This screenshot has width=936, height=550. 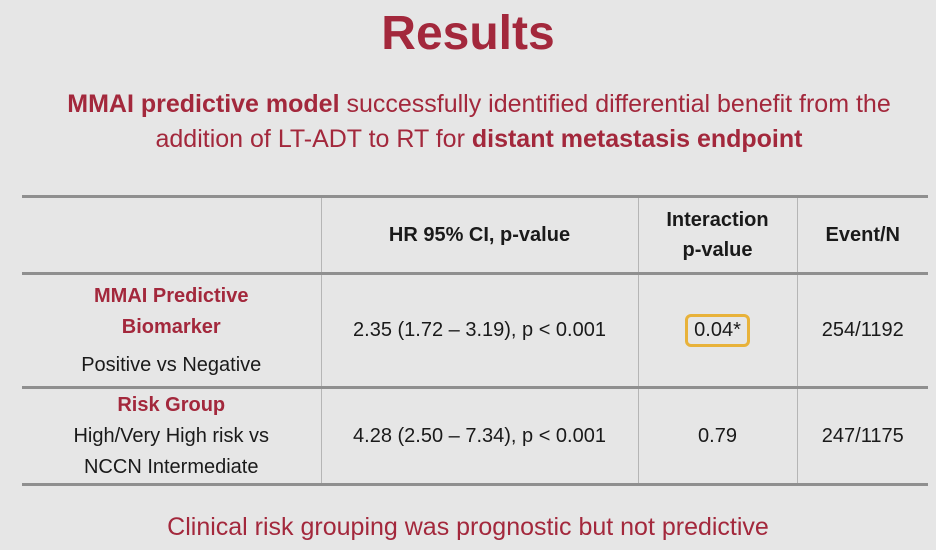 I want to click on row-comparison: Positive vs Negative, so click(x=171, y=364).